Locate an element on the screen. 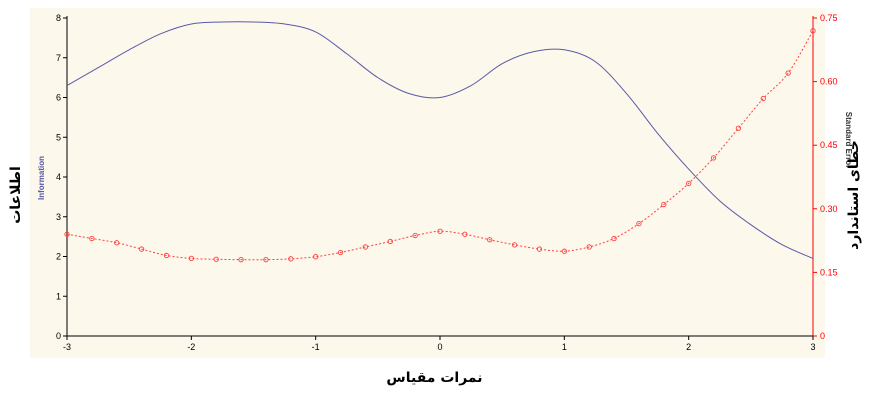  left-axis-title-text: اطلاعات is located at coordinates (16, 195).